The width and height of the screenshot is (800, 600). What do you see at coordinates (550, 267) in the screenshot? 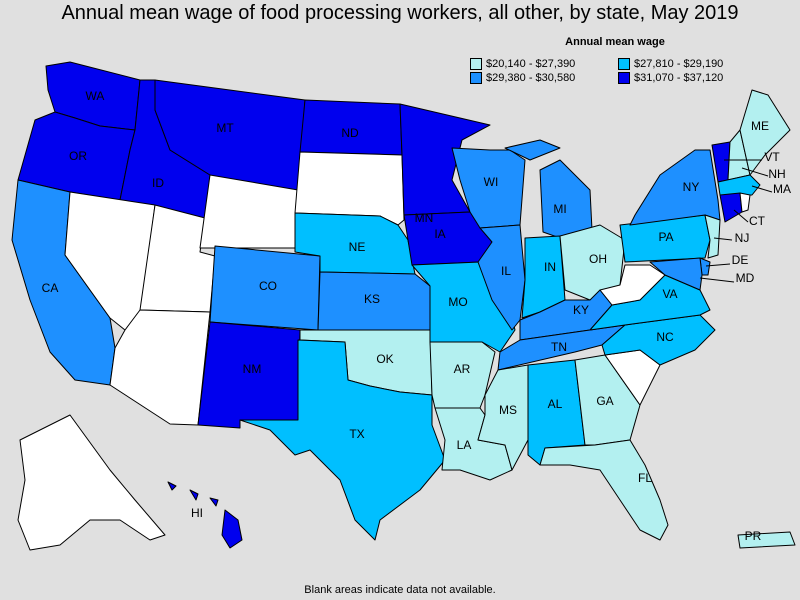
I see `state-label-in: IN` at bounding box center [550, 267].